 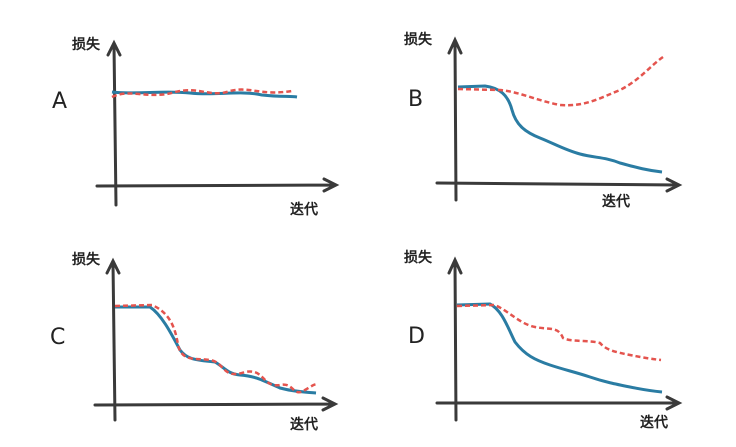 I want to click on panel-label: D, so click(x=416, y=336).